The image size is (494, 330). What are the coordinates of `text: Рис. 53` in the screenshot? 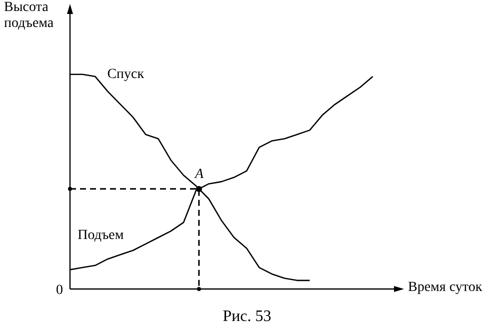 It's located at (247, 316).